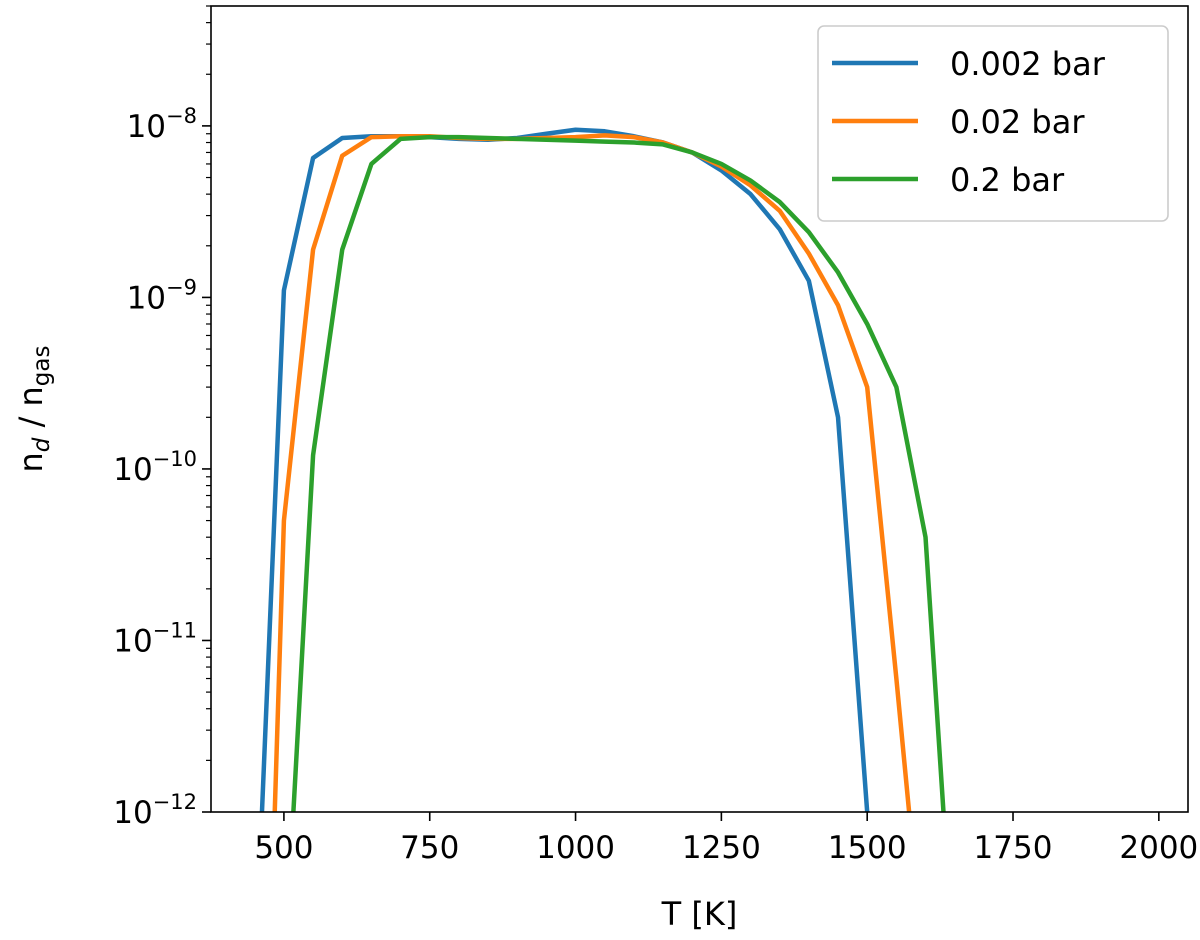  I want to click on legend-label: 0.02 bar, so click(1017, 122).